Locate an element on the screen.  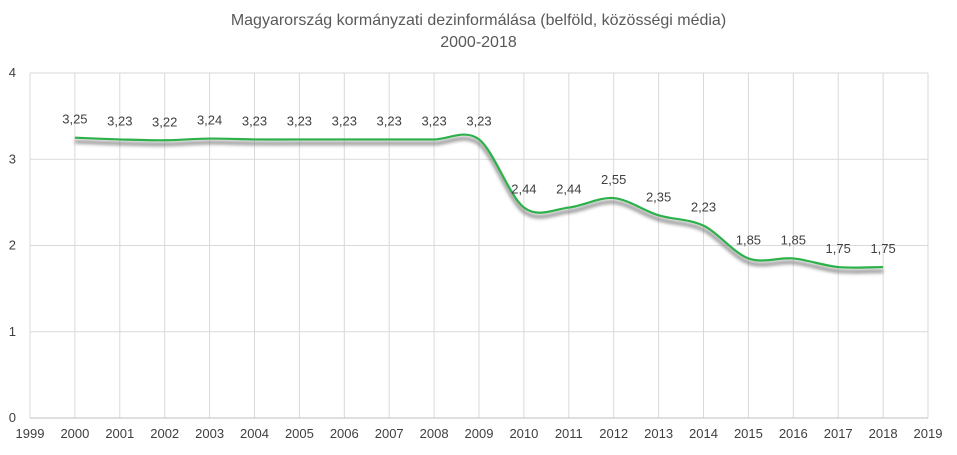
x-tick-label: 2008 is located at coordinates (434, 433).